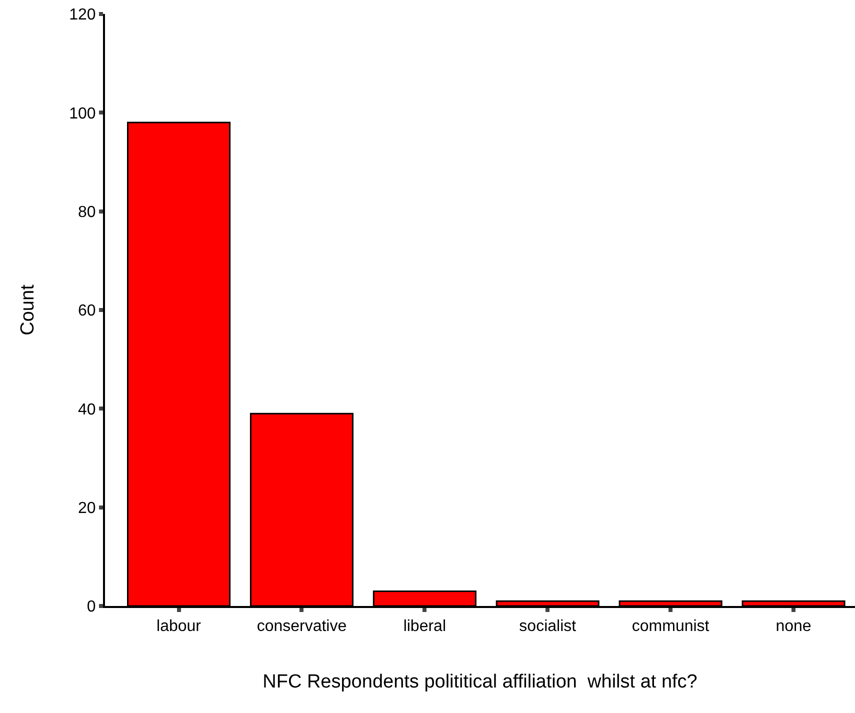 This screenshot has width=855, height=713. I want to click on y-axis-title: Count, so click(27, 310).